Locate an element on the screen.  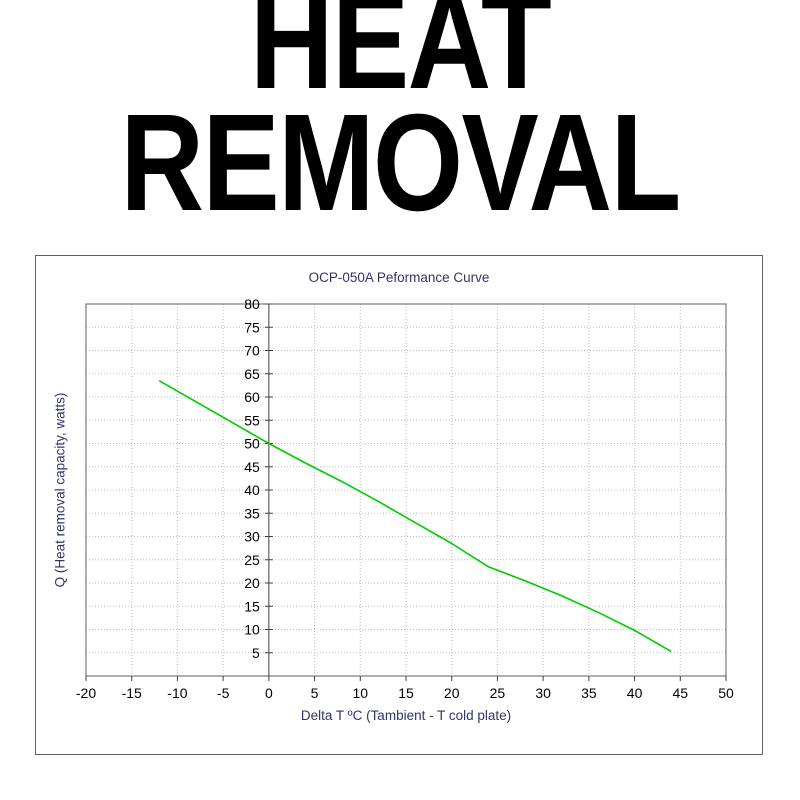
y-tick-label: 80 is located at coordinates (252, 304).